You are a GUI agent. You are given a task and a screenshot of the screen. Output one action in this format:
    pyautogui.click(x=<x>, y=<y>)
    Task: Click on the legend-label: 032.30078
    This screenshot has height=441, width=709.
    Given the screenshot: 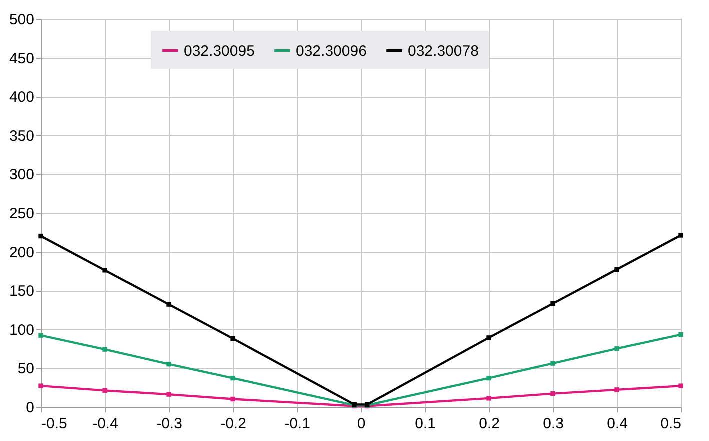 What is the action you would take?
    pyautogui.click(x=443, y=51)
    